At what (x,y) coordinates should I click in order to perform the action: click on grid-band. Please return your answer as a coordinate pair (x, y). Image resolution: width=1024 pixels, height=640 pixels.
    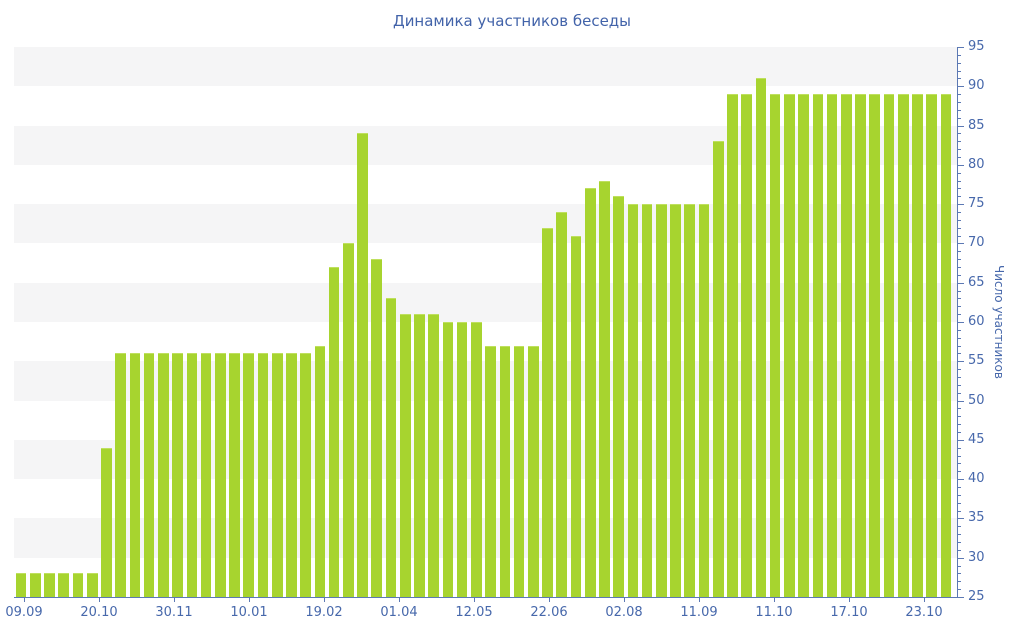
    Looking at the image, I should click on (485, 67).